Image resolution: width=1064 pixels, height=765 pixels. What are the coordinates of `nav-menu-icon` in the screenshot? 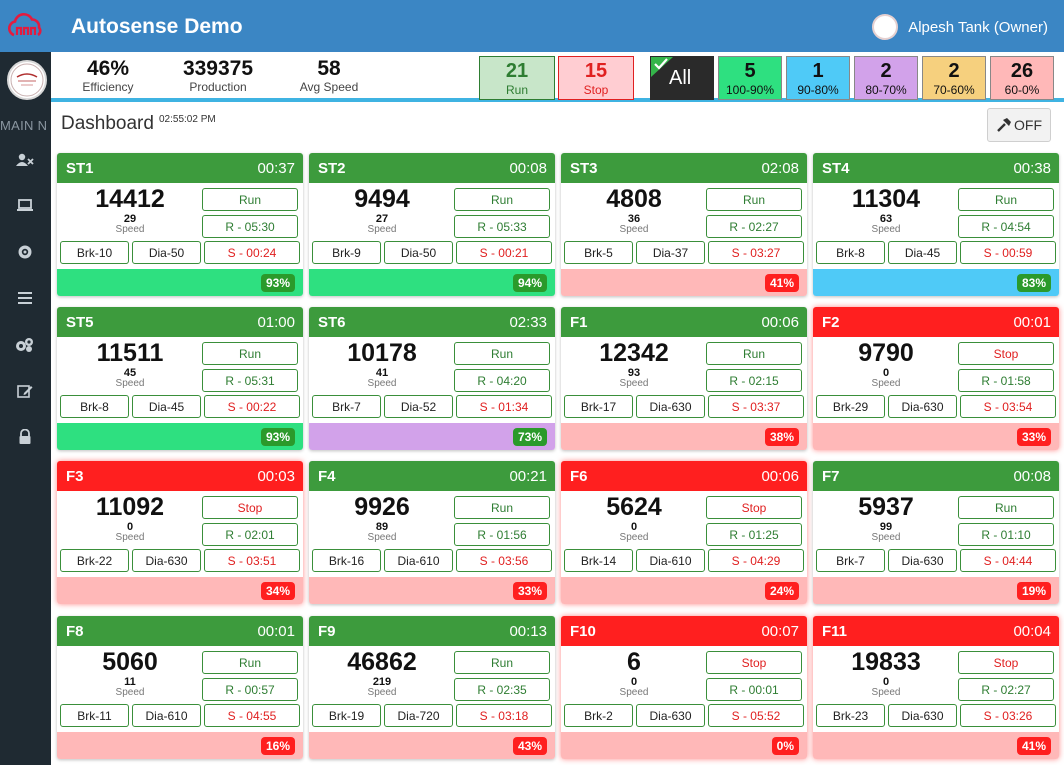 It's located at (25, 298).